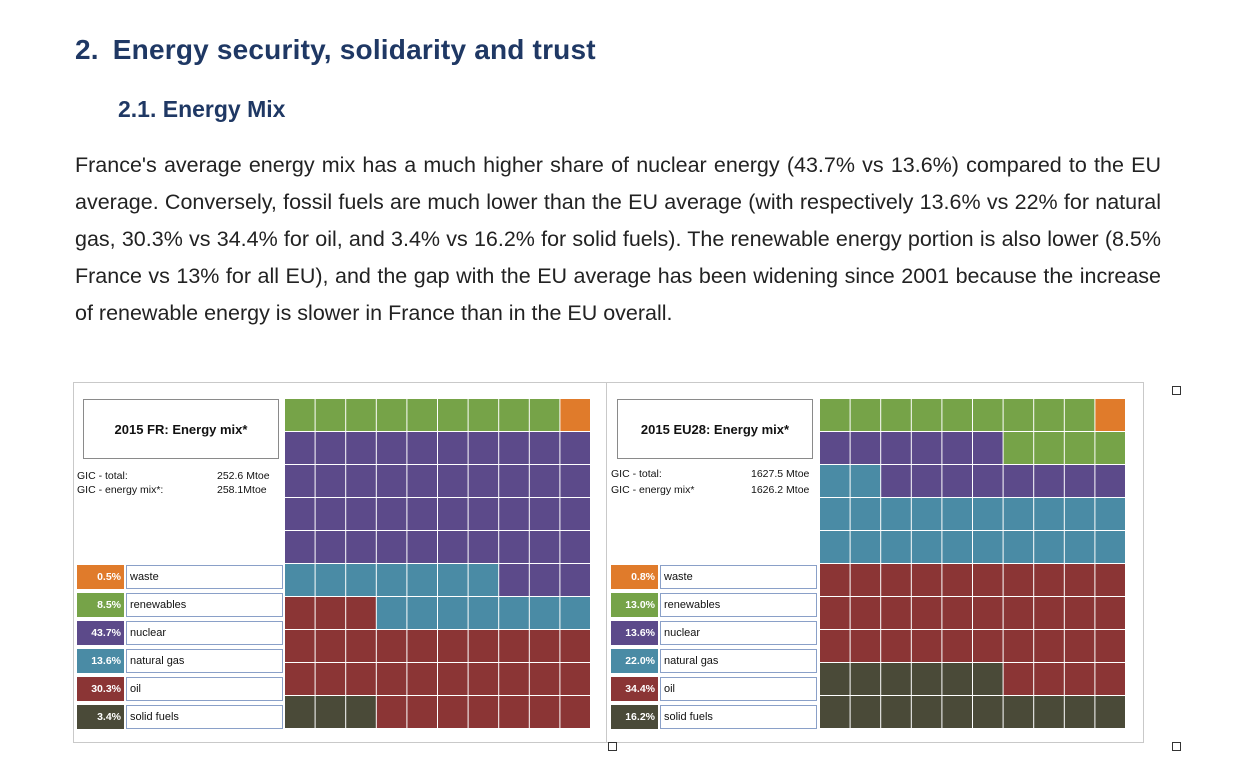 Image resolution: width=1244 pixels, height=782 pixels. I want to click on legend-percent: 13.6%, so click(100, 661).